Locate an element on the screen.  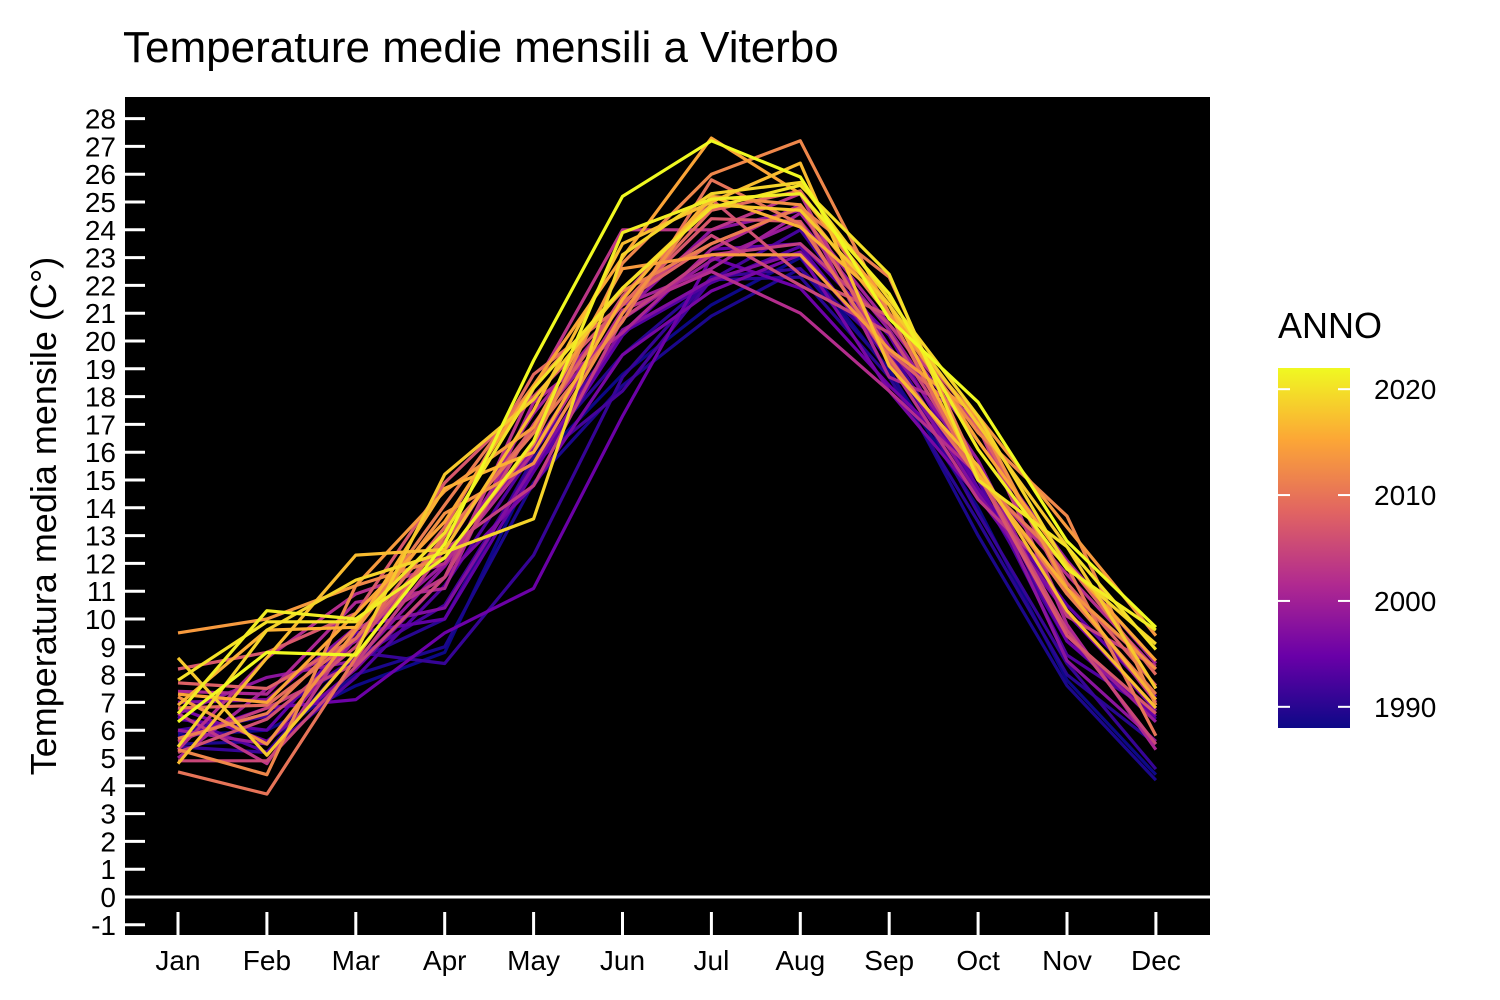
y-tick-label: 10 is located at coordinates (100, 619).